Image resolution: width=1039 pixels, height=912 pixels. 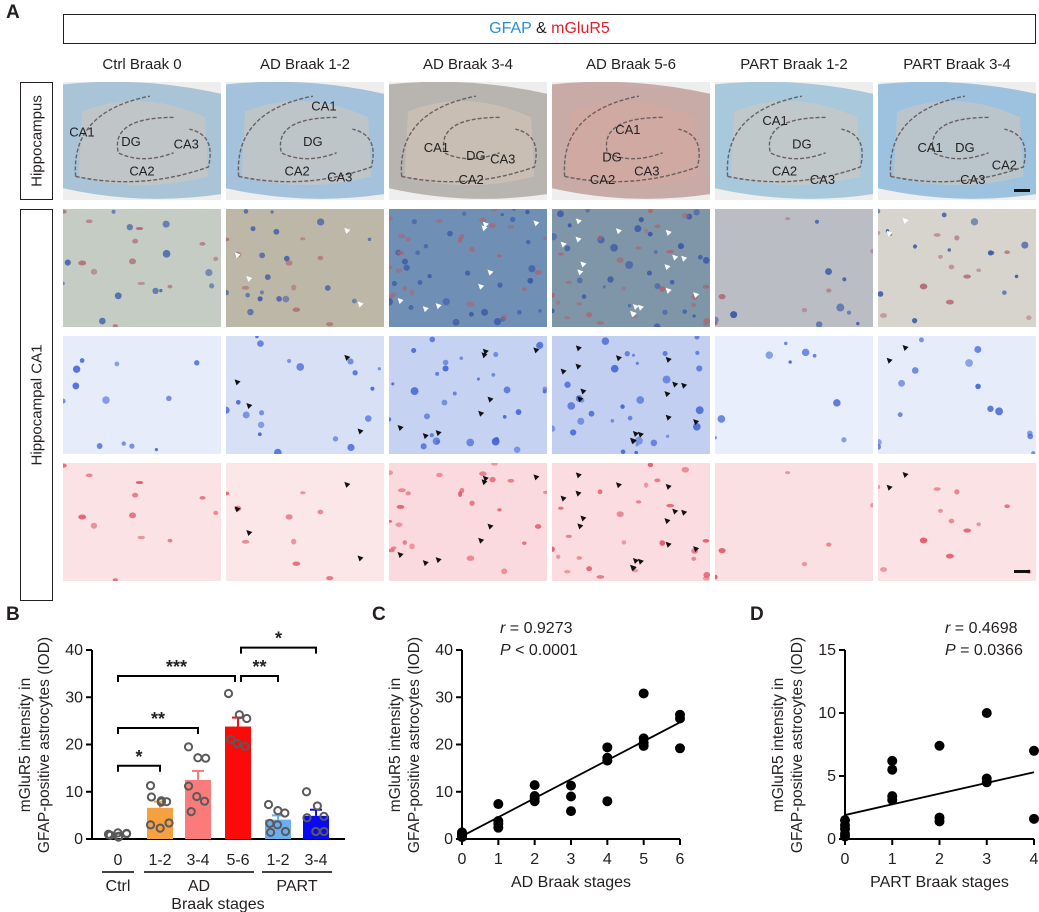 I want to click on mglur5-micrograph, so click(x=957, y=522).